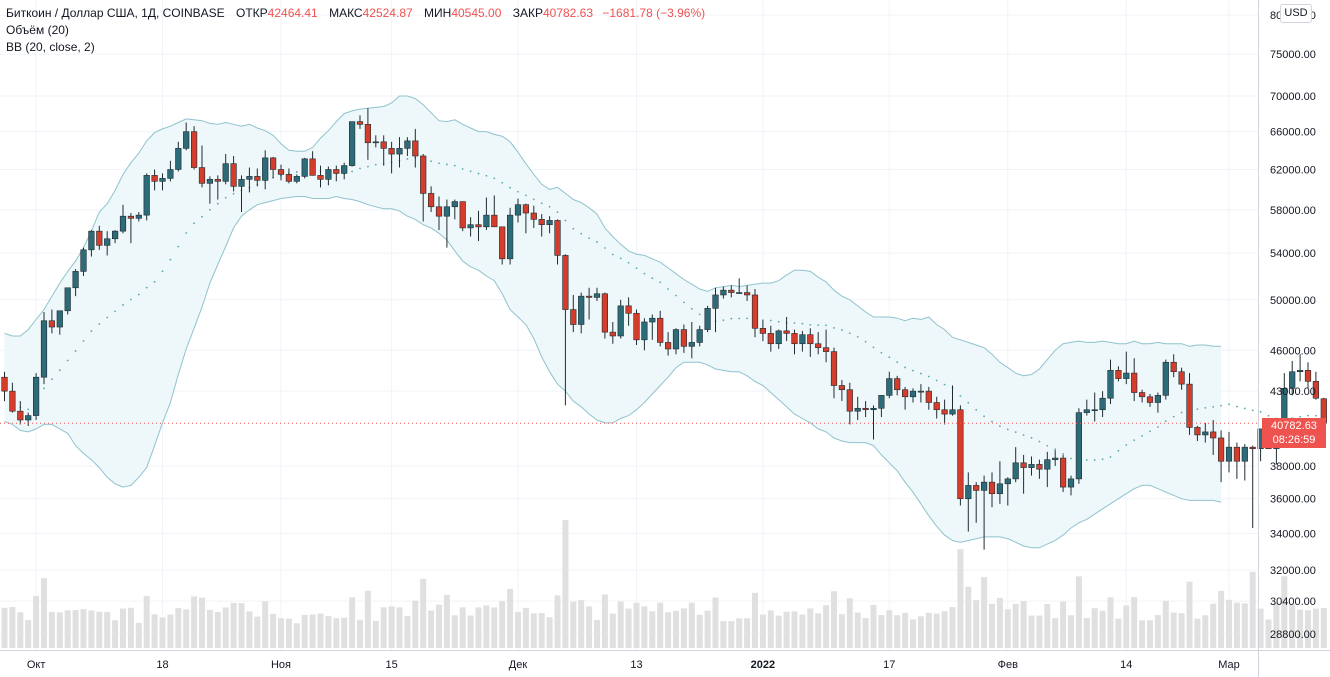 The image size is (1330, 677). I want to click on volume-indicator-label: Объём (20), so click(37, 30).